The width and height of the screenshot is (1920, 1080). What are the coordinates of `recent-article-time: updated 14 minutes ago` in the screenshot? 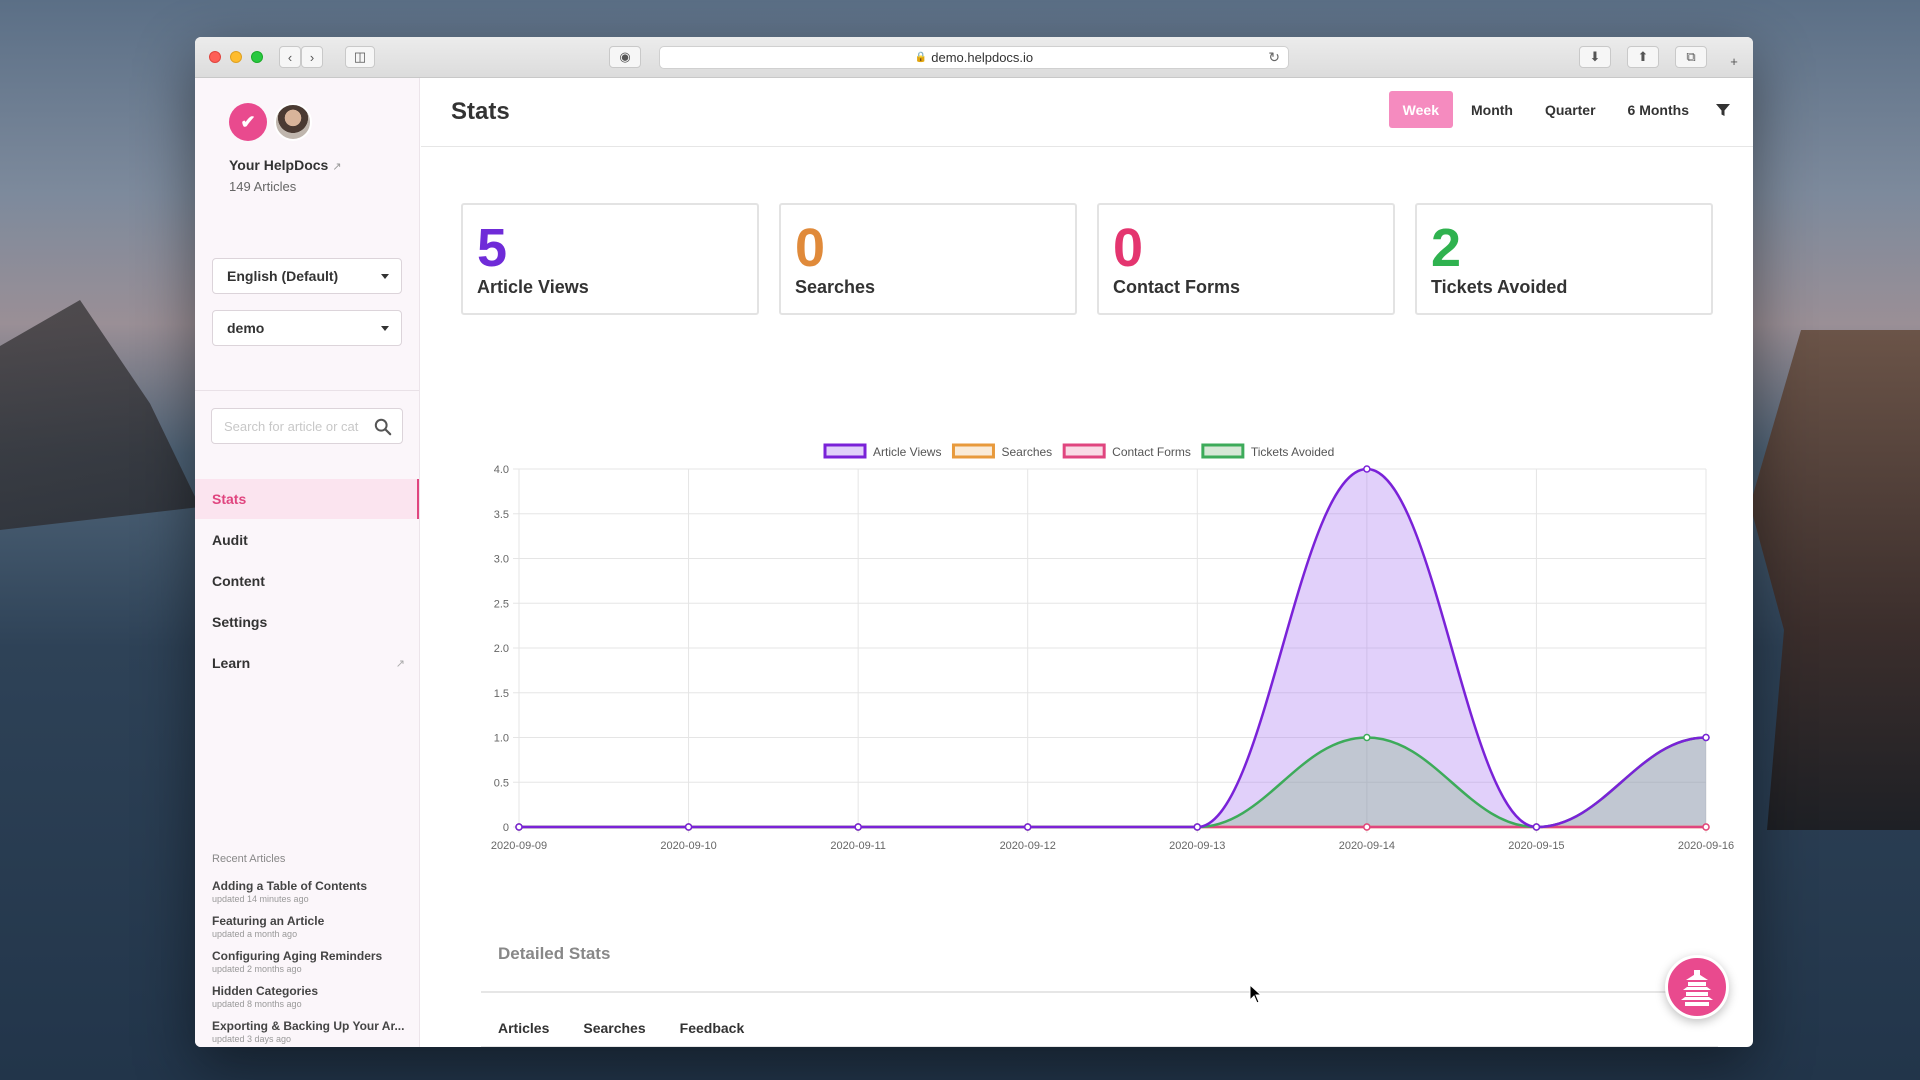 It's located at (260, 899).